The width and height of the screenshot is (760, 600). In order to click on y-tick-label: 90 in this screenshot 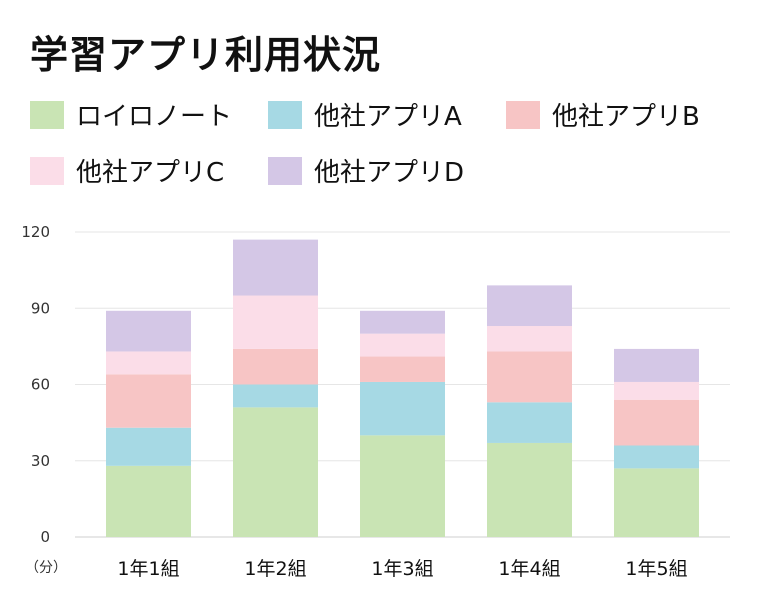, I will do `click(40, 308)`.